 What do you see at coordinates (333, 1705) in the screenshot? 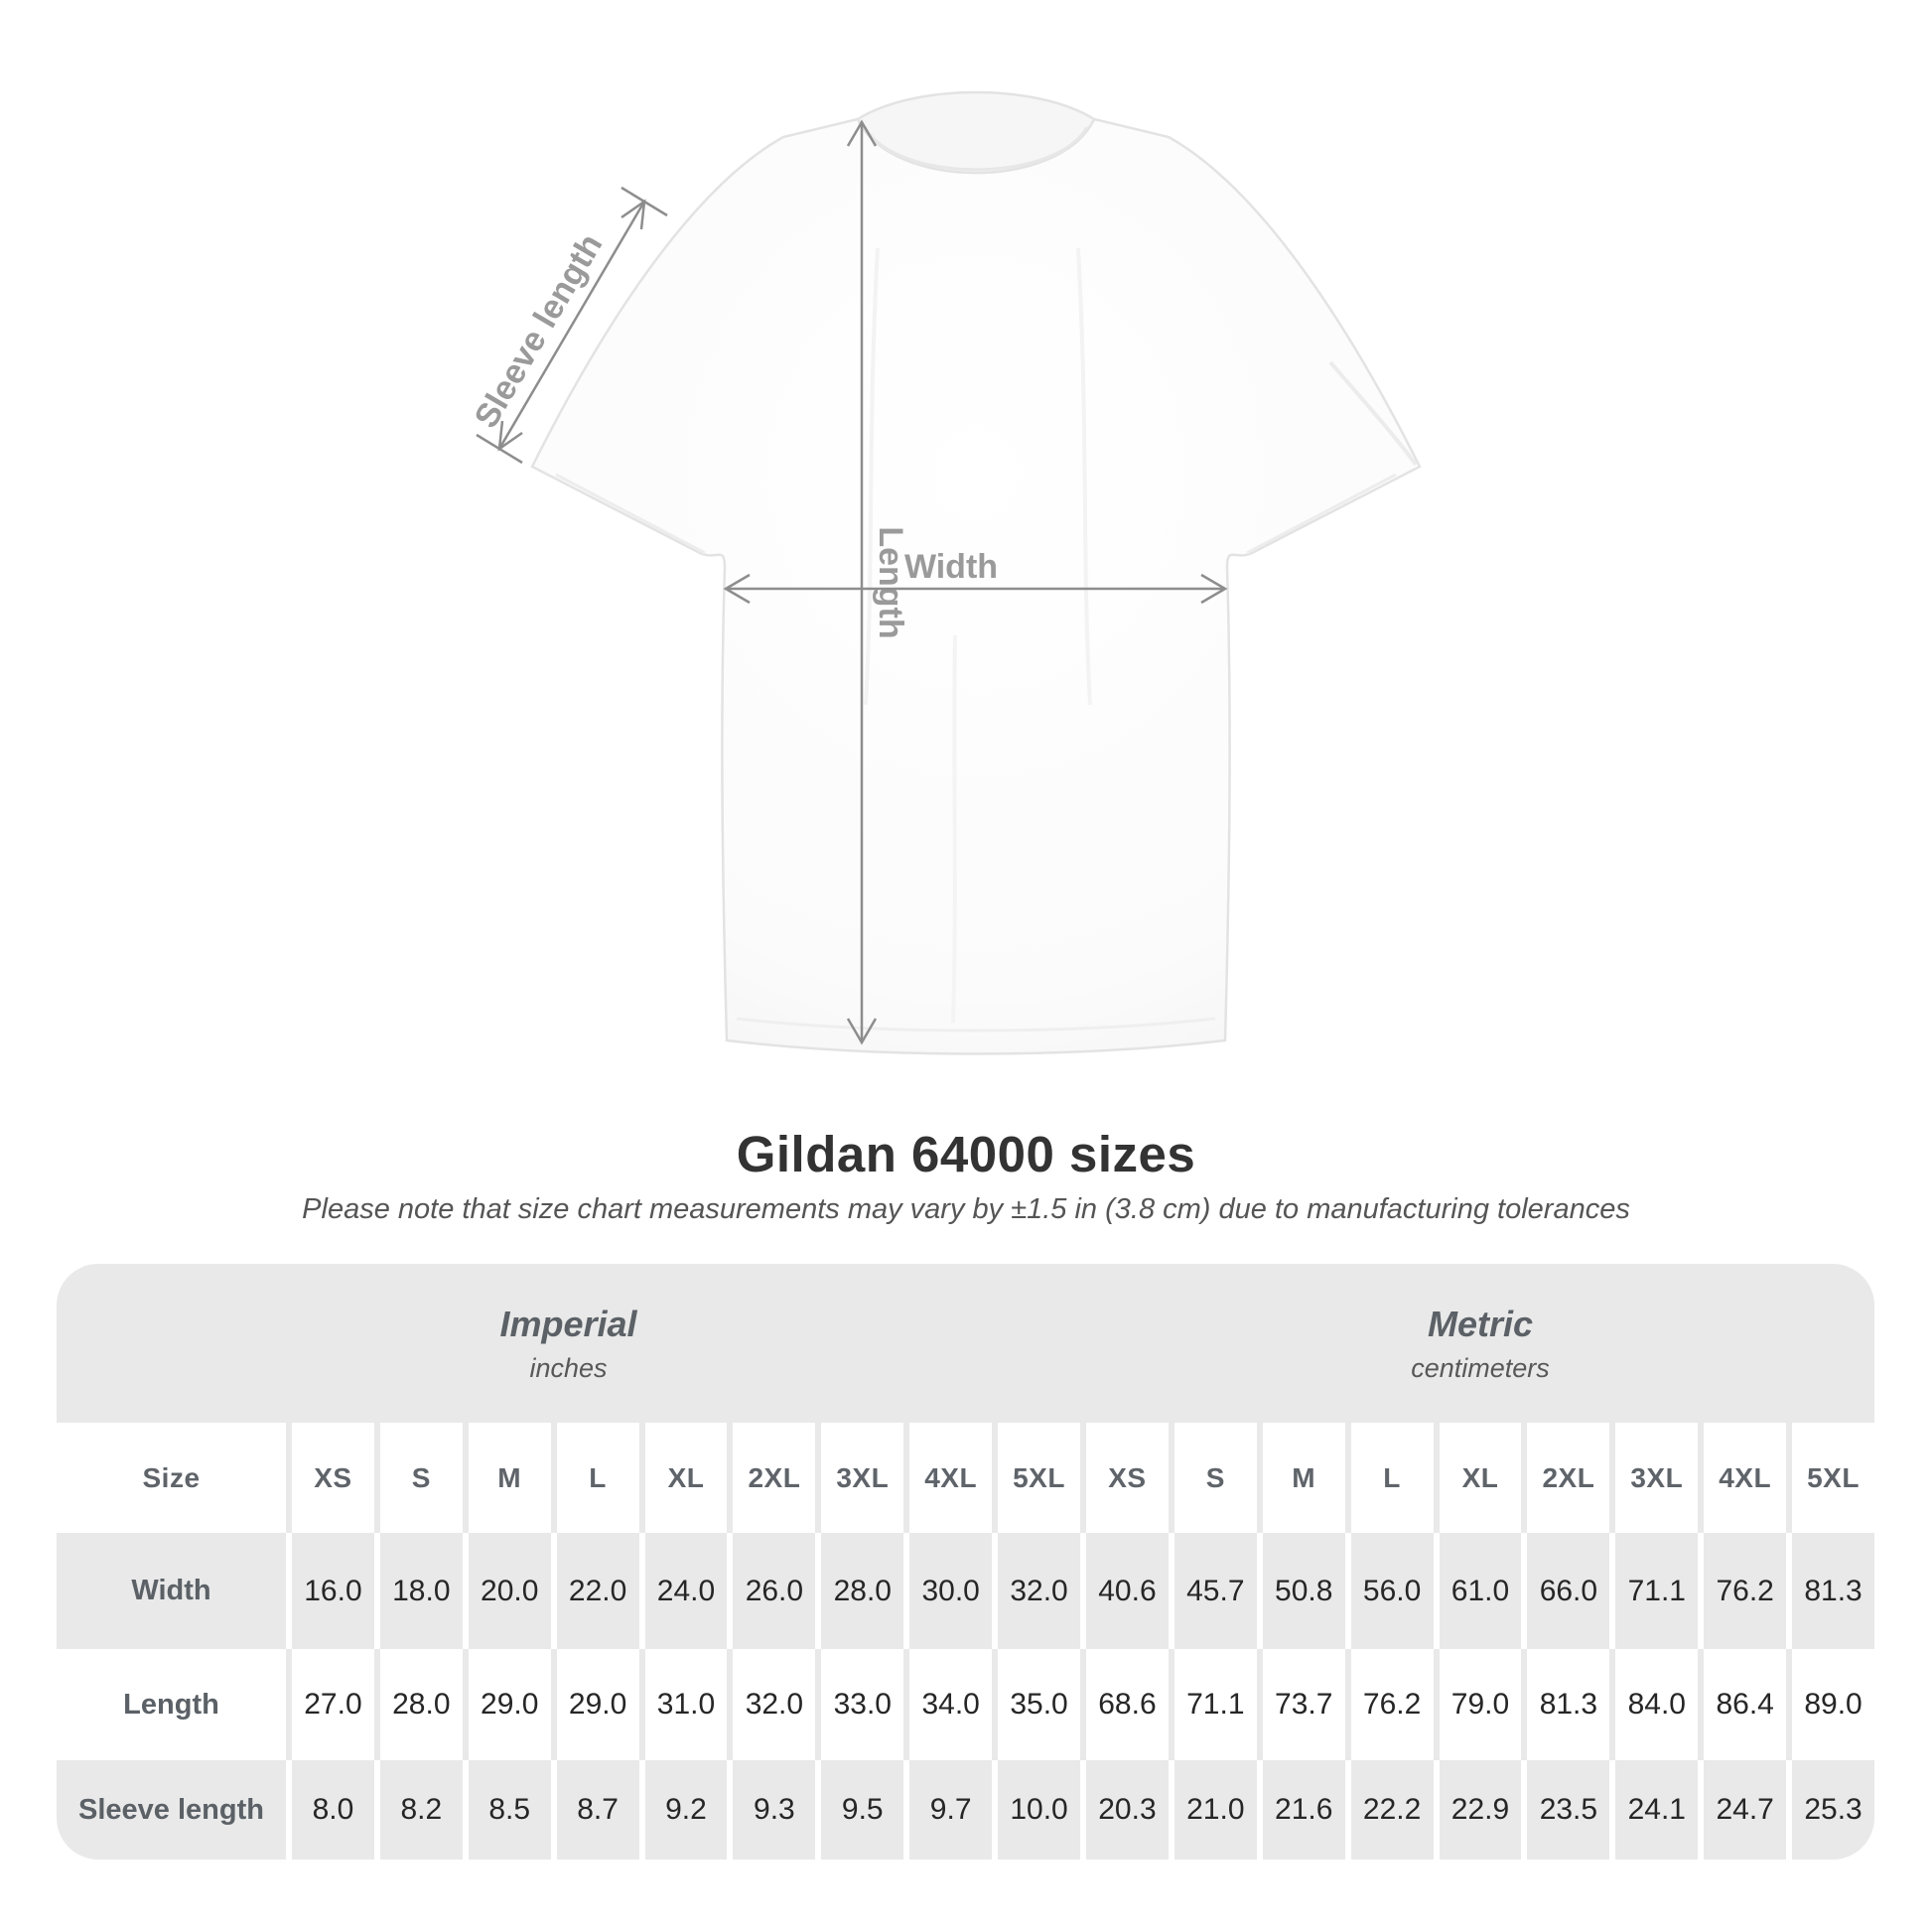
I see `value-cell: 27.0` at bounding box center [333, 1705].